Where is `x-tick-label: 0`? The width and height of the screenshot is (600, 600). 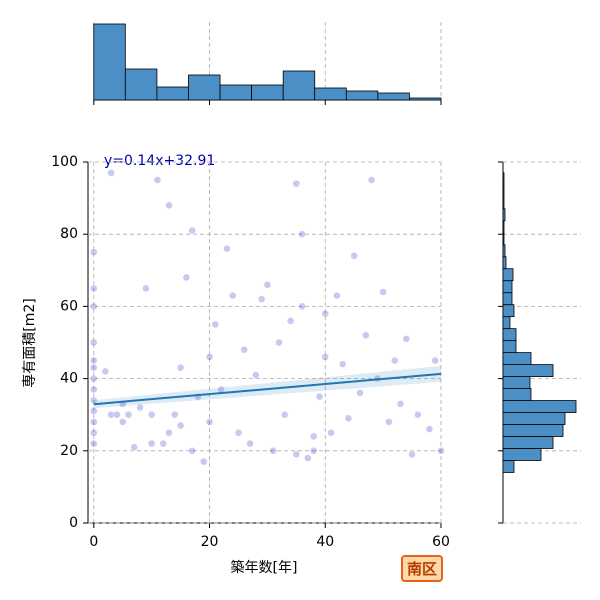
x-tick-label: 0 is located at coordinates (93, 542).